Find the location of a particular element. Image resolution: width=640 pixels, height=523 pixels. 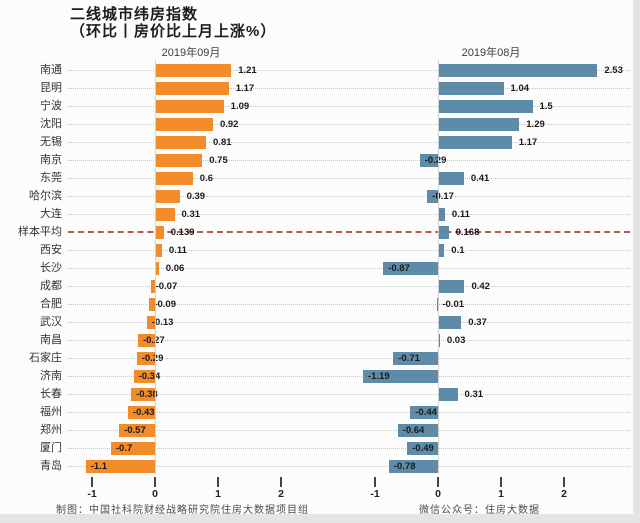

value-label: 0.139 is located at coordinates (182, 232).